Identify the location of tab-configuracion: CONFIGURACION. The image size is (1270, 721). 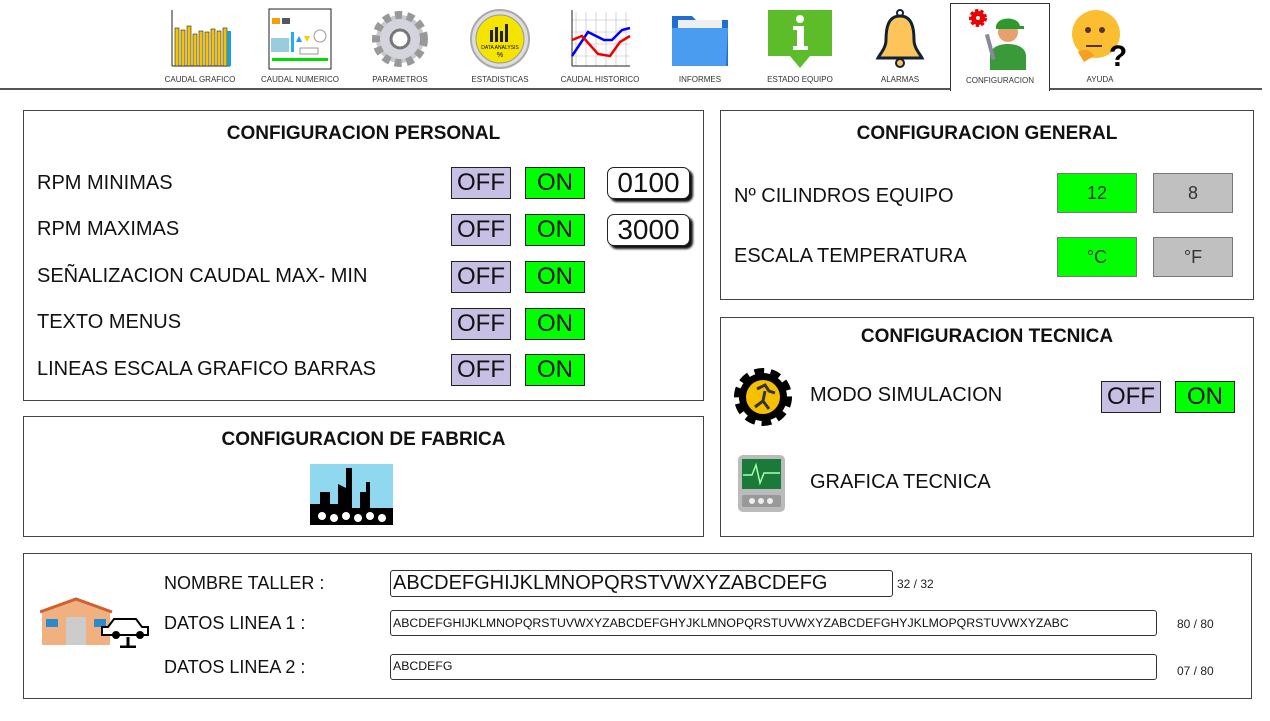
(1000, 47).